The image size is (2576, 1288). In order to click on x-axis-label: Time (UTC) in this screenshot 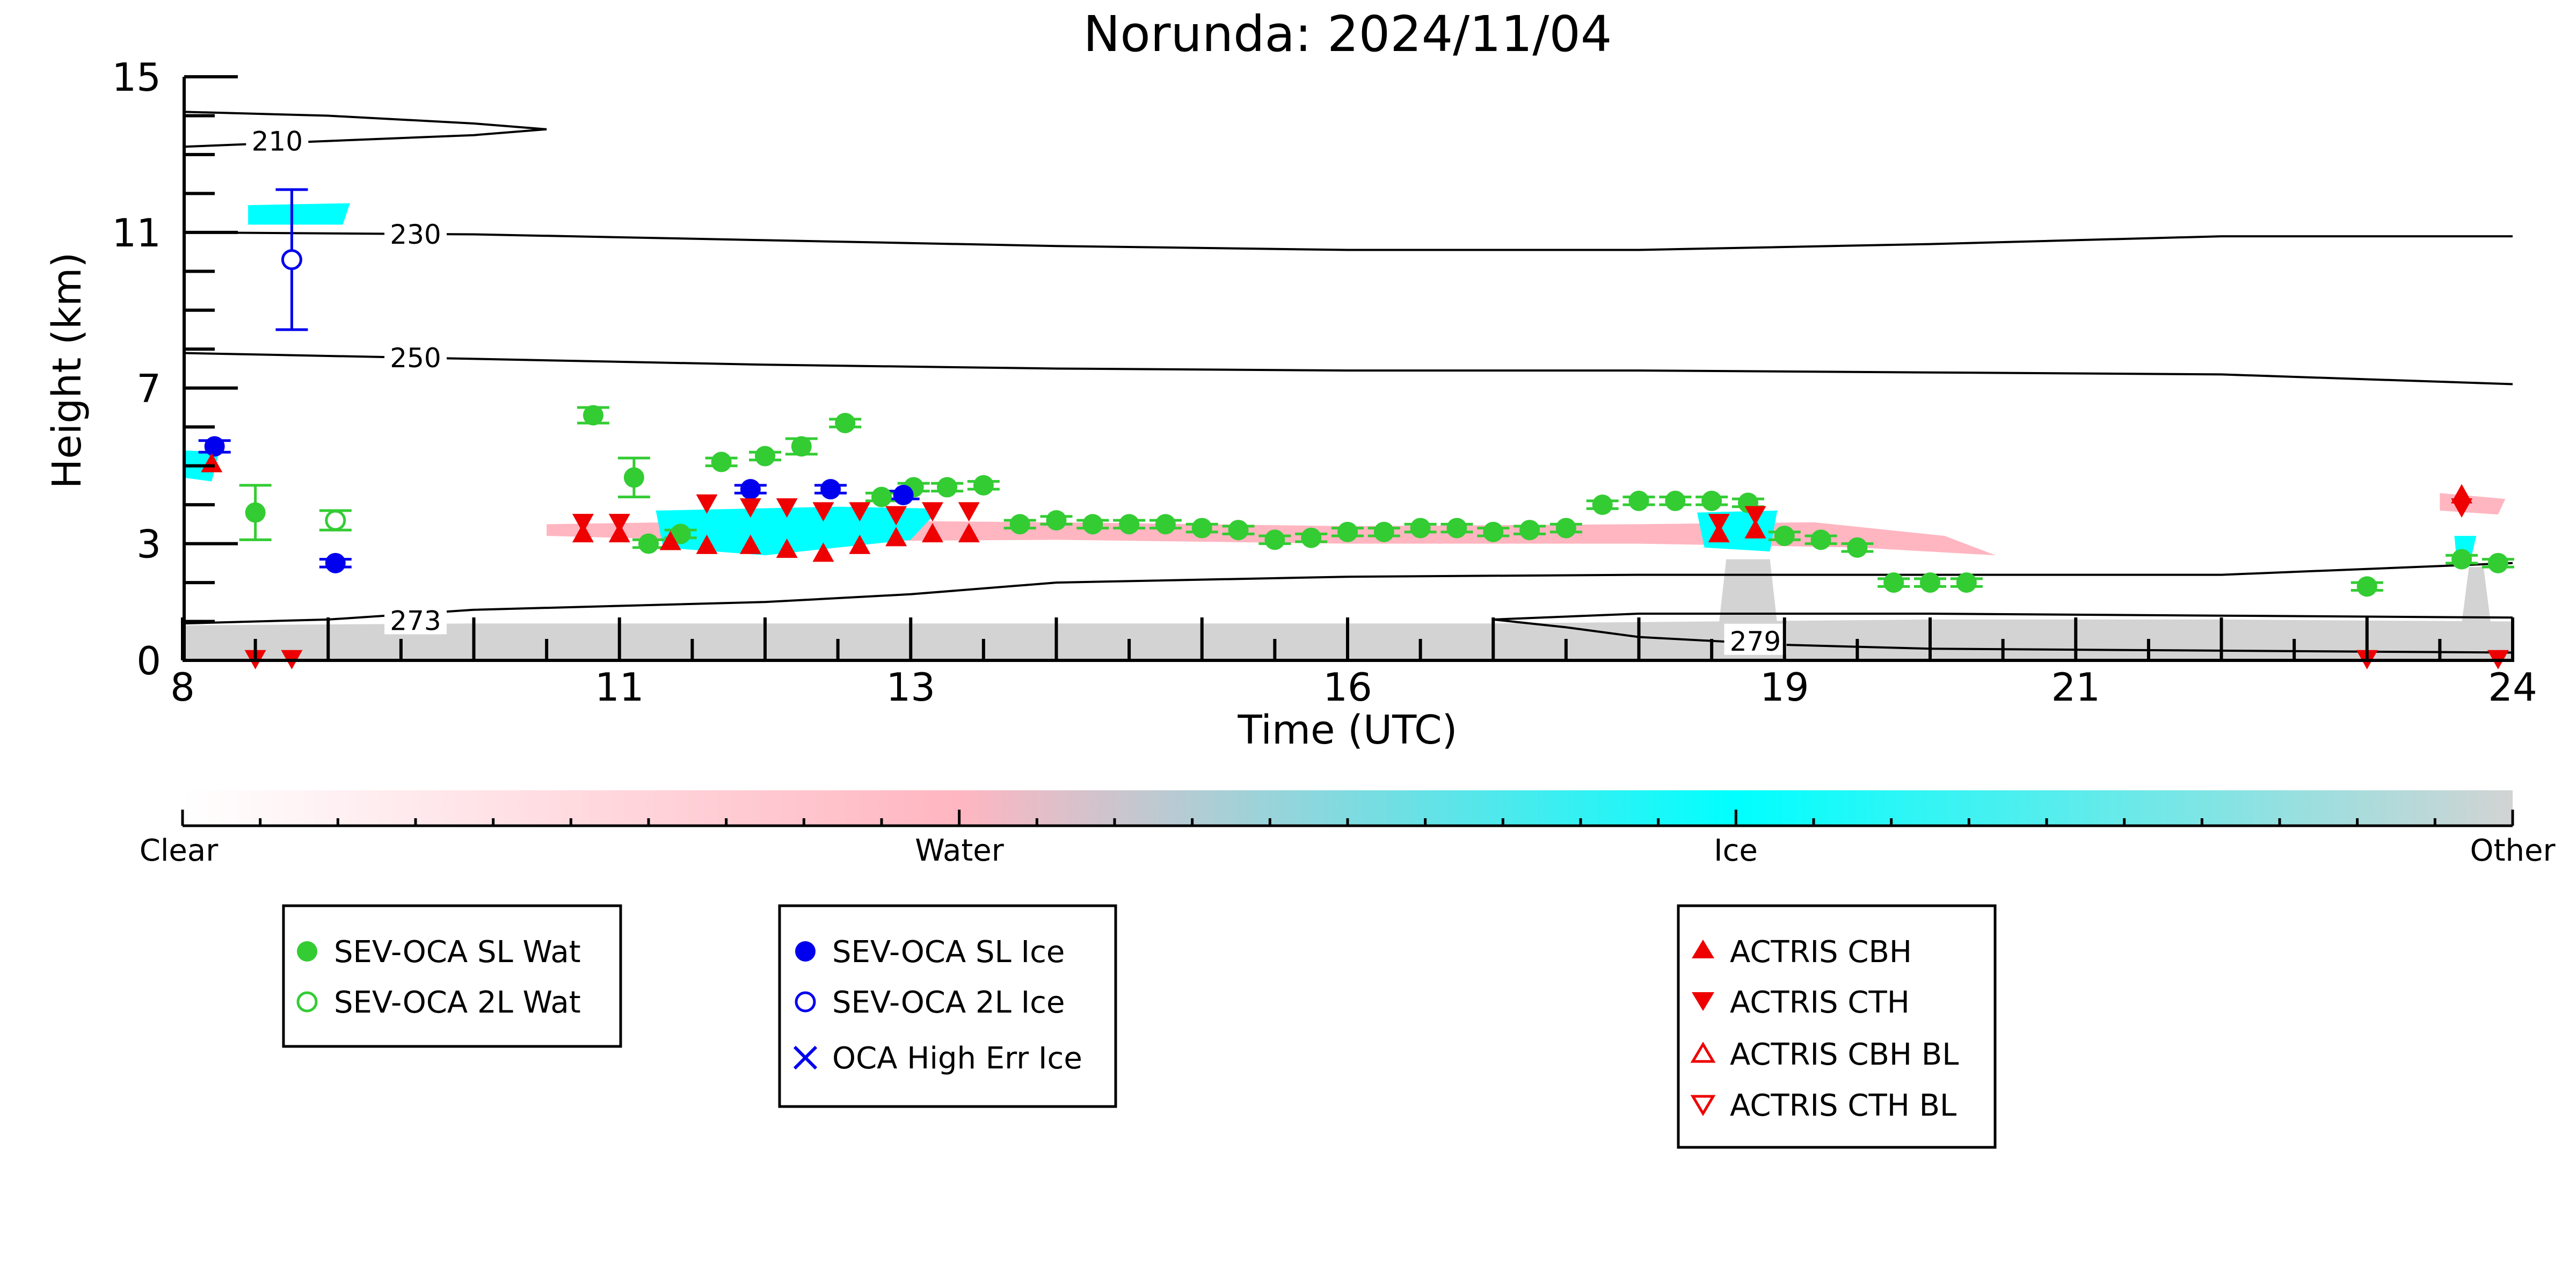, I will do `click(1347, 730)`.